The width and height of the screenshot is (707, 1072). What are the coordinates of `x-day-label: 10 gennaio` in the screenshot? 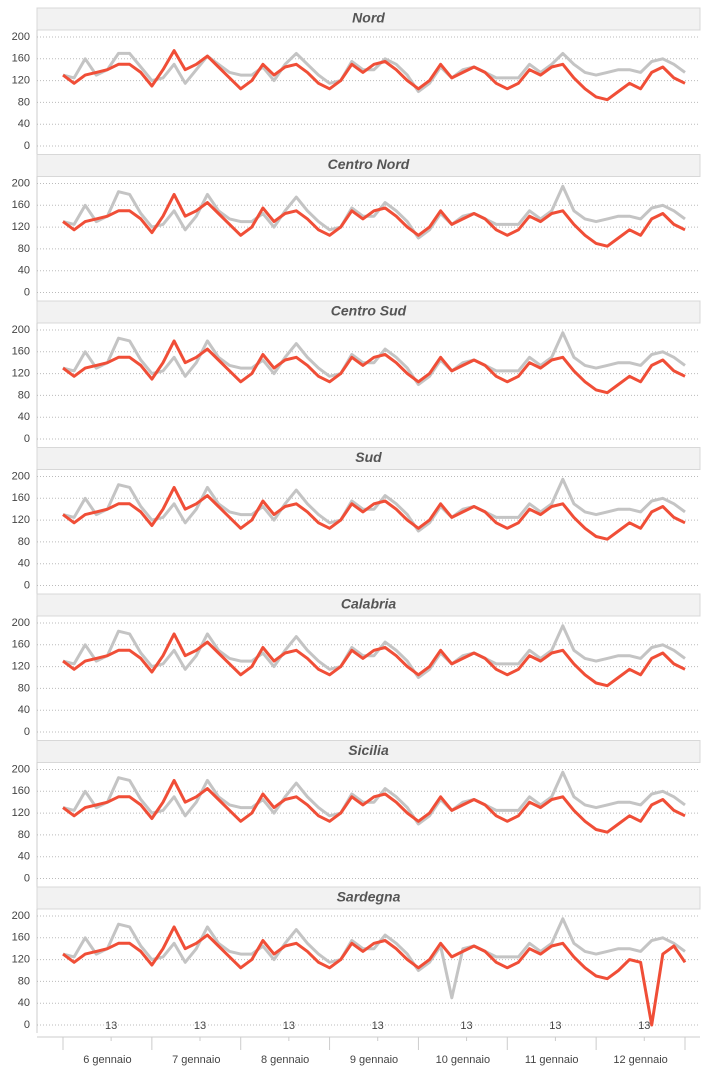 It's located at (463, 1060).